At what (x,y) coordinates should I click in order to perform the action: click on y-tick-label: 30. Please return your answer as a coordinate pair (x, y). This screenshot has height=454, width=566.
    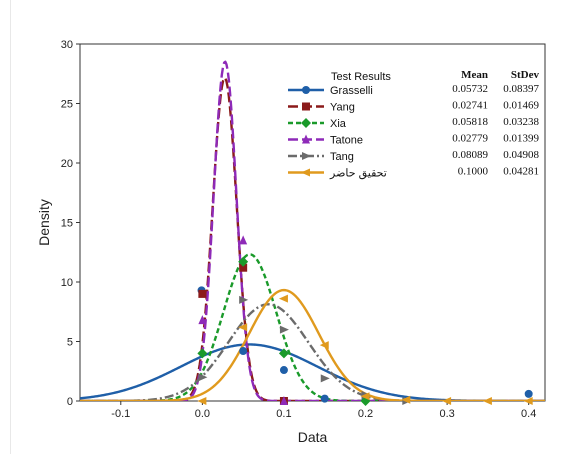
    Looking at the image, I should click on (67, 45).